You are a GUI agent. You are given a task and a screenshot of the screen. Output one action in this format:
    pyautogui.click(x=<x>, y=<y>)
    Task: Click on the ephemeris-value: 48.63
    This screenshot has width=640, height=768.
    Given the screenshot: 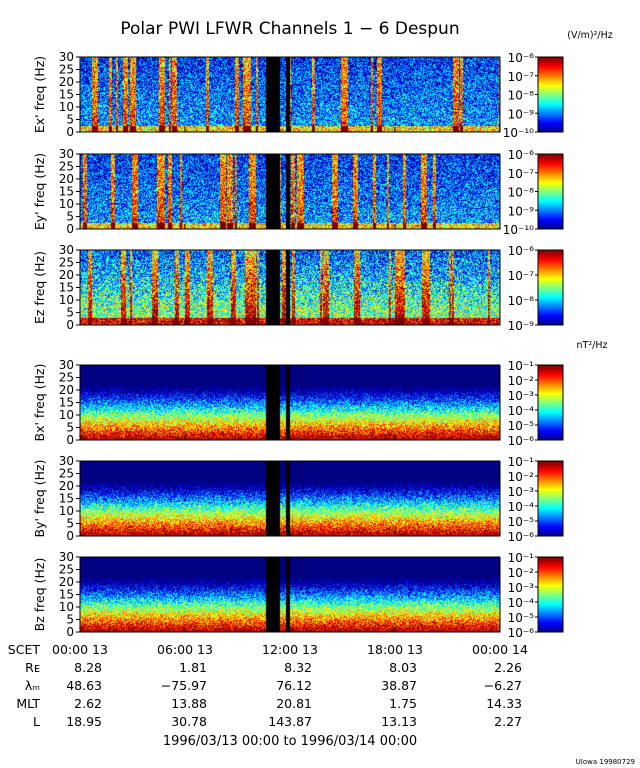 What is the action you would take?
    pyautogui.click(x=84, y=685)
    